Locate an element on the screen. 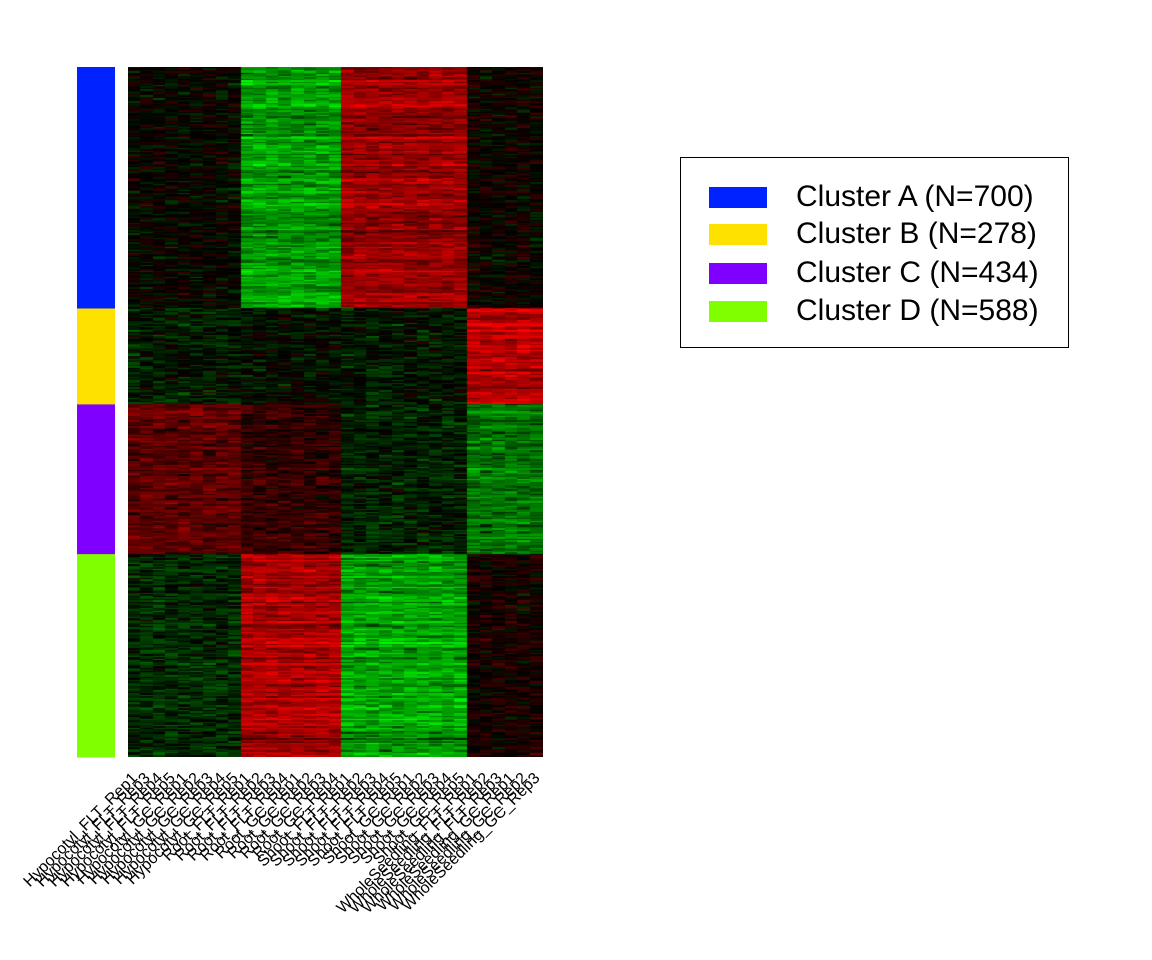 Image resolution: width=1152 pixels, height=960 pixels. legend-label: Cluster D (N=588) is located at coordinates (917, 310).